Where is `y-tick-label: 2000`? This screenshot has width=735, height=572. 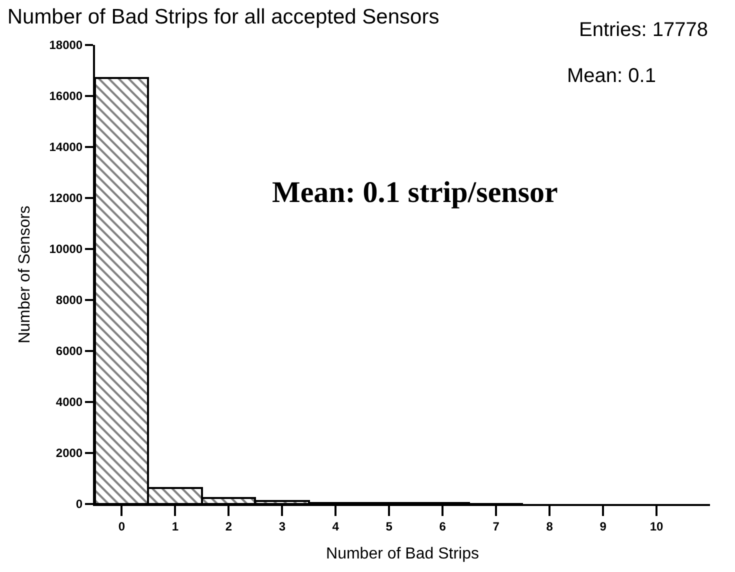 y-tick-label: 2000 is located at coordinates (69, 453).